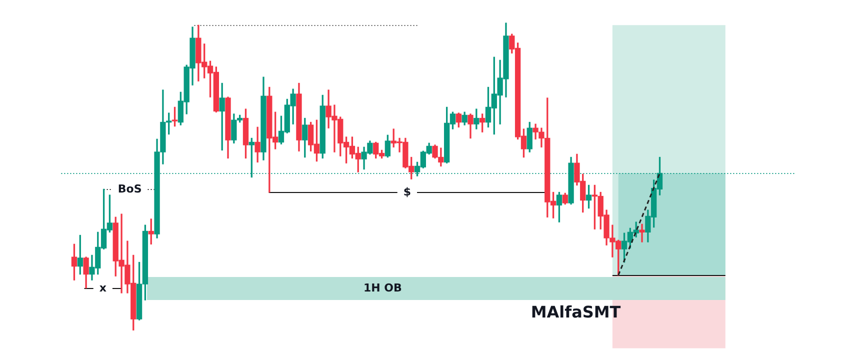 This screenshot has width=857, height=359. What do you see at coordinates (102, 287) in the screenshot?
I see `ref-line-label: x` at bounding box center [102, 287].